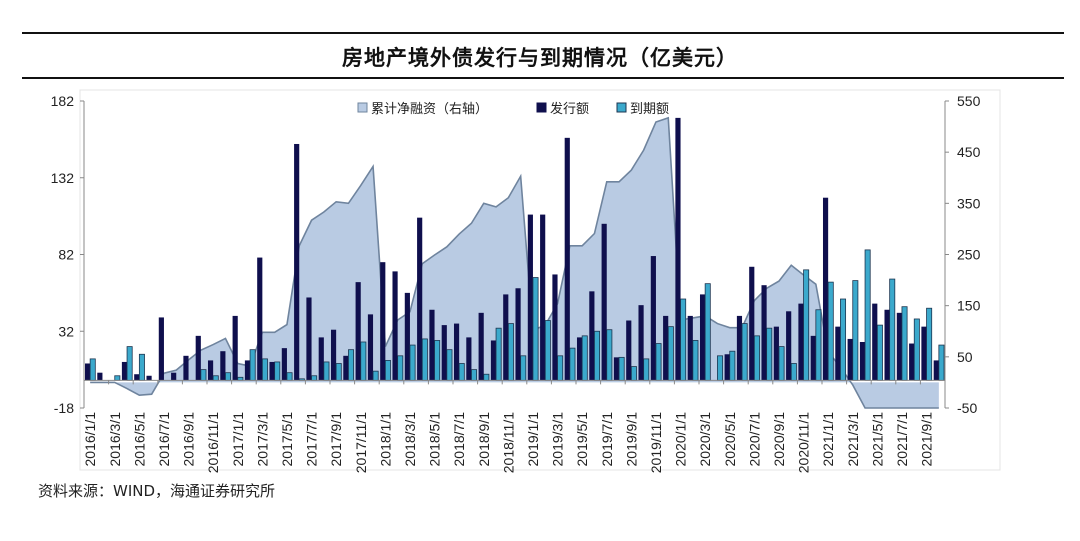  Describe the element at coordinates (533, 439) in the screenshot. I see `x-tick-label: 2019/1/1` at that location.